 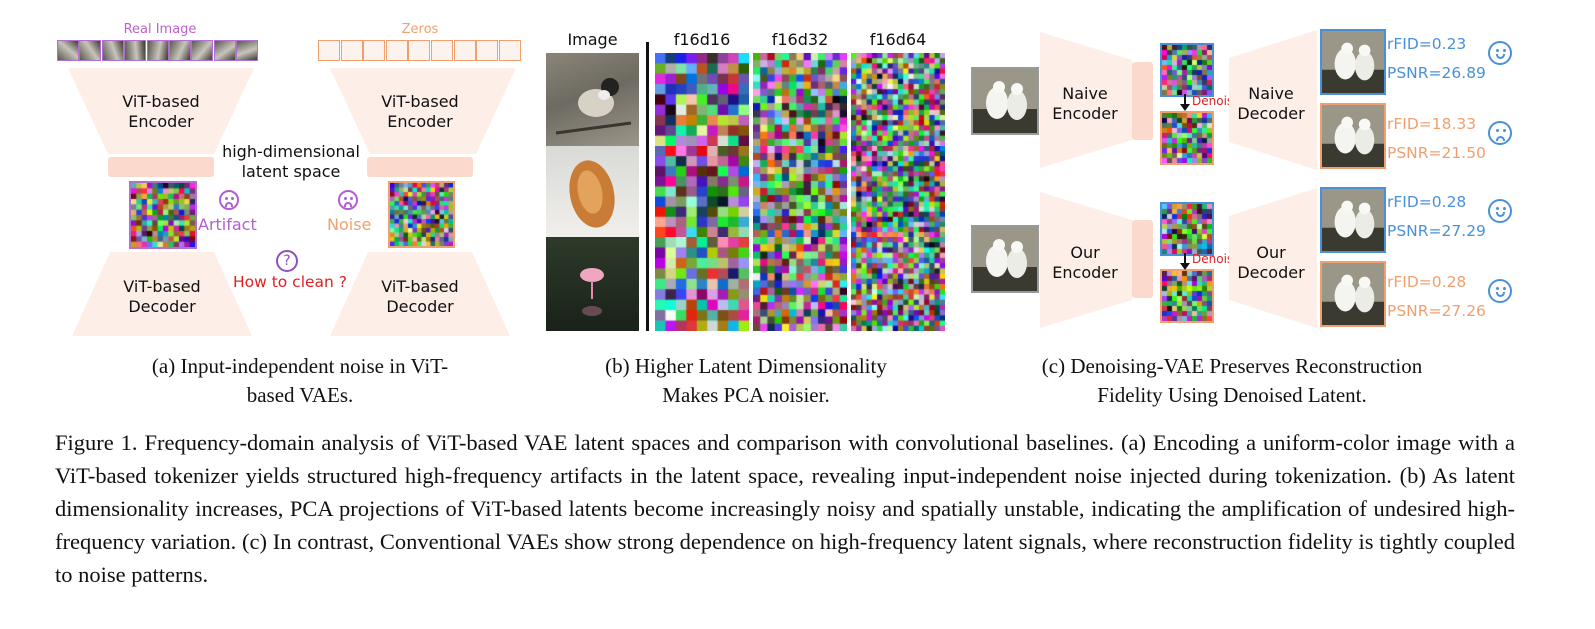 I want to click on our-encoder-shape, so click(x=1086, y=260).